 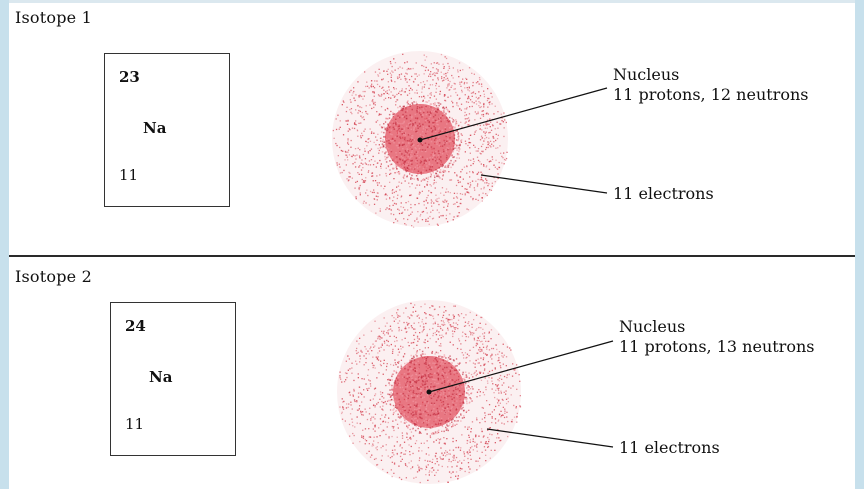 I want to click on isotope-2-element-symbol: Na, so click(x=161, y=377).